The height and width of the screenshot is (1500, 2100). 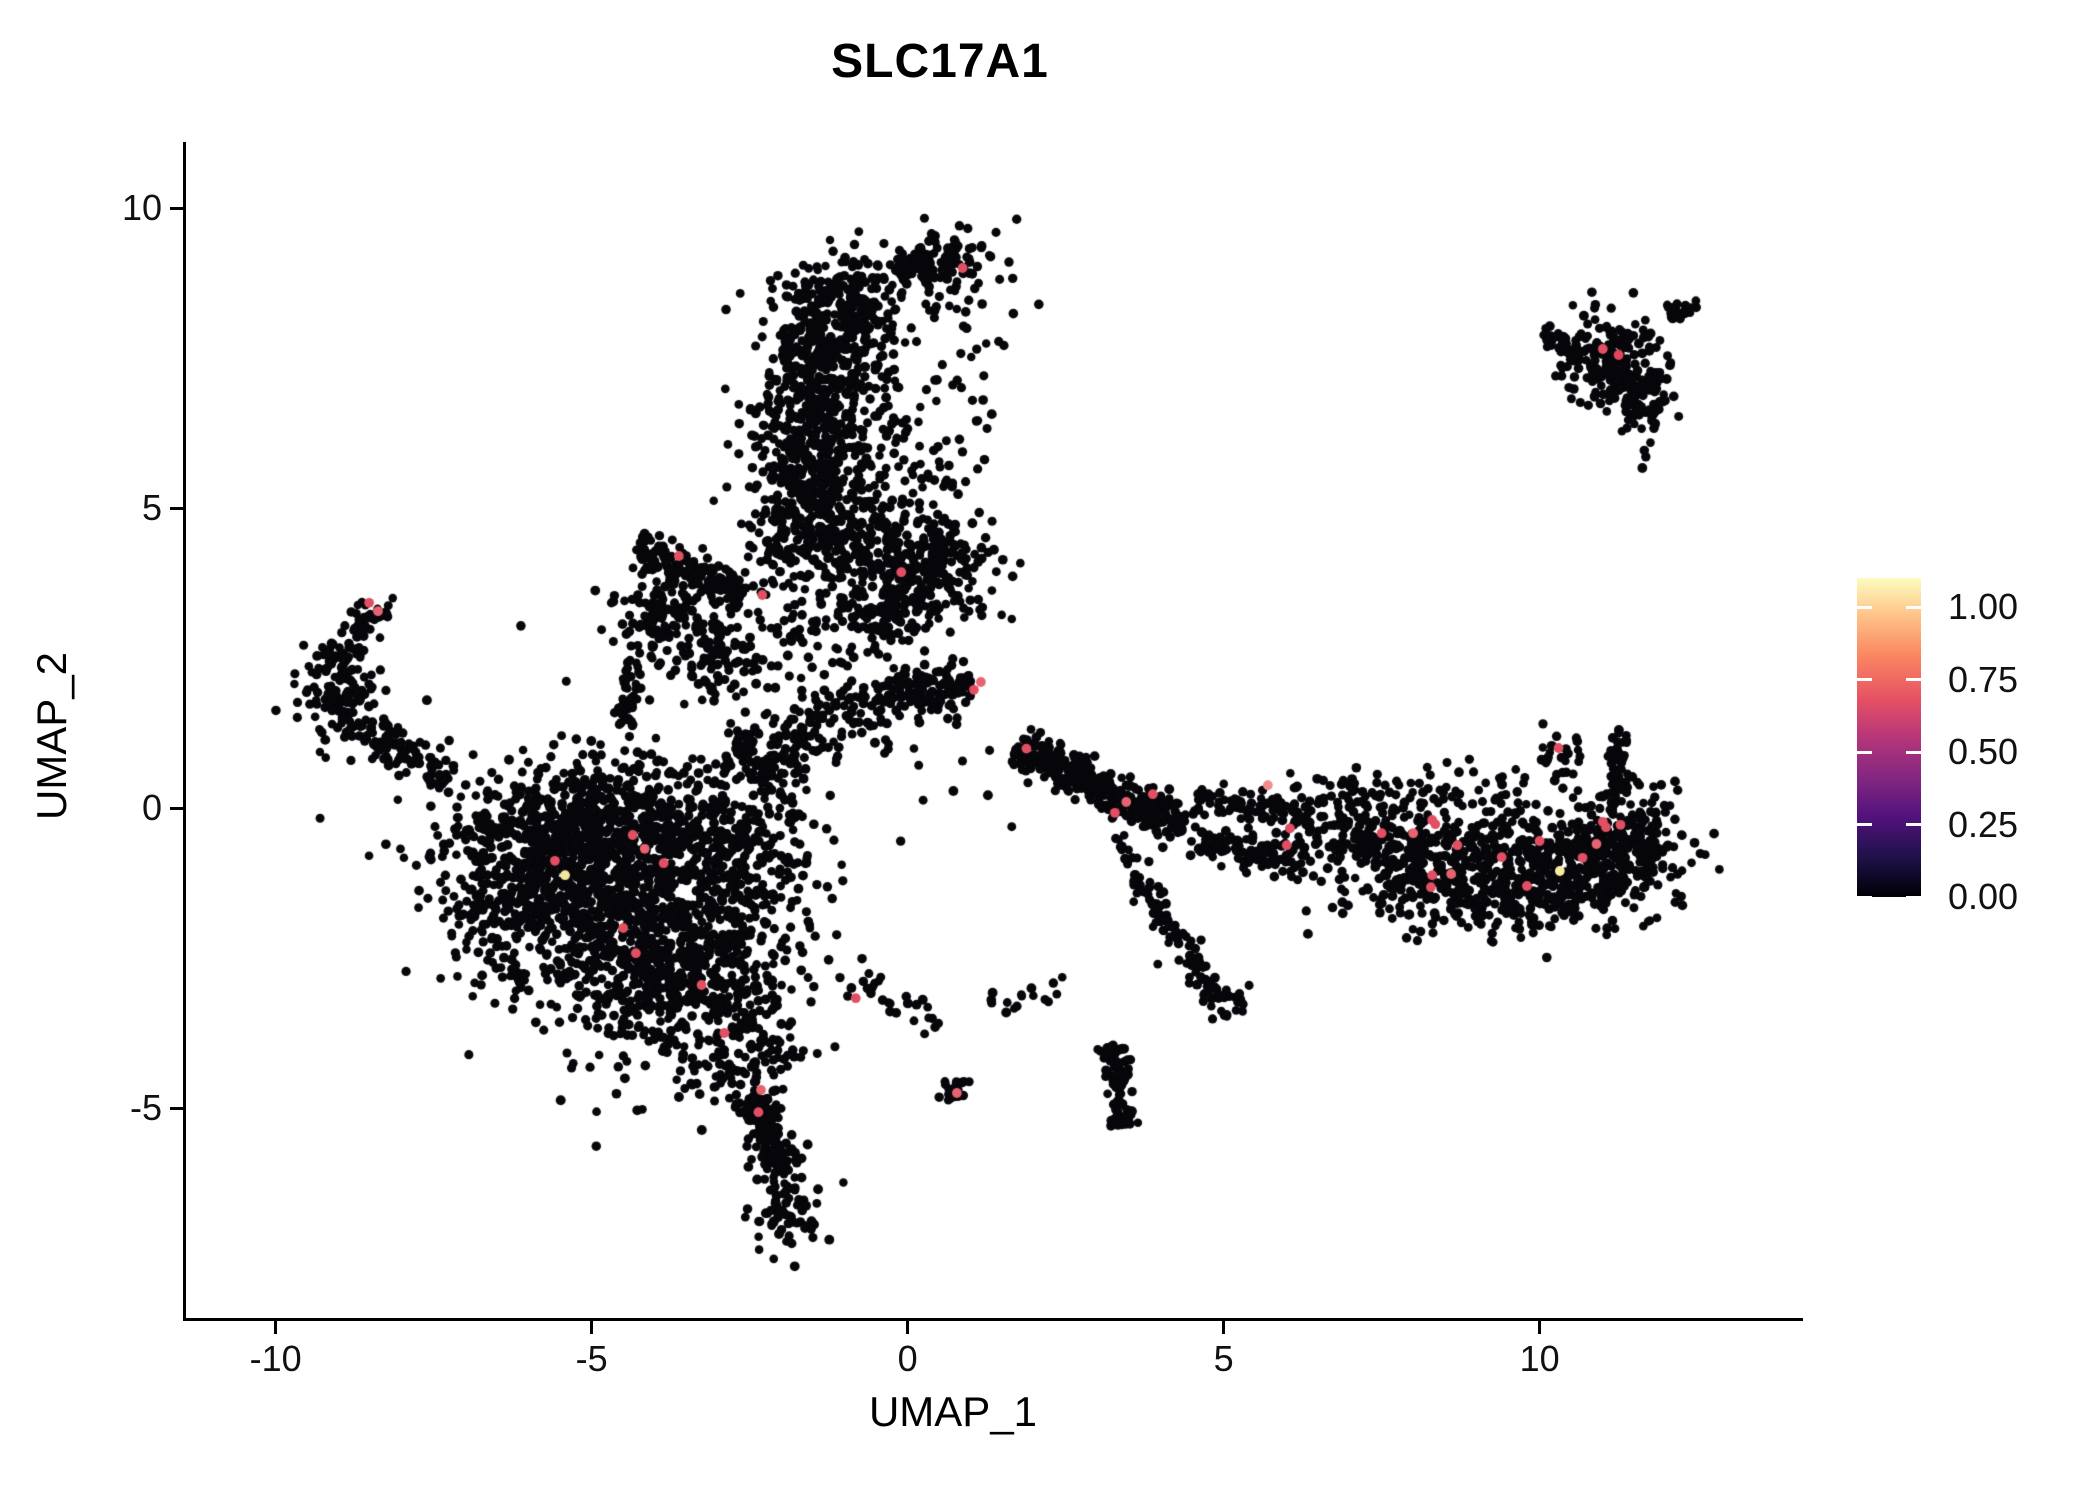 I want to click on y-tick-label: 5, so click(x=151, y=507).